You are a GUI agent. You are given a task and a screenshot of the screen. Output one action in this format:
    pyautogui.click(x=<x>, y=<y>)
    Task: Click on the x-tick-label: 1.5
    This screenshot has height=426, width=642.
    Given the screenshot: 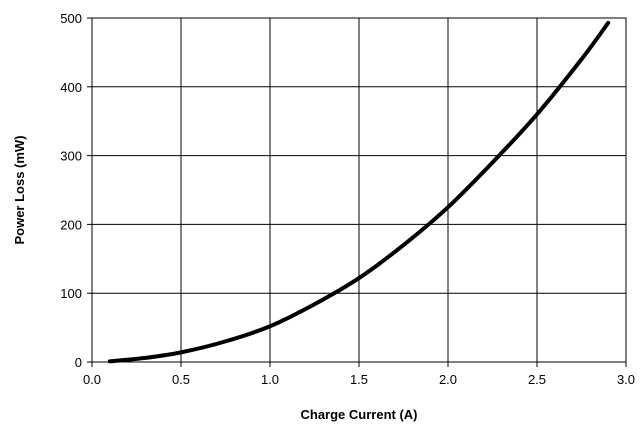 What is the action you would take?
    pyautogui.click(x=359, y=379)
    